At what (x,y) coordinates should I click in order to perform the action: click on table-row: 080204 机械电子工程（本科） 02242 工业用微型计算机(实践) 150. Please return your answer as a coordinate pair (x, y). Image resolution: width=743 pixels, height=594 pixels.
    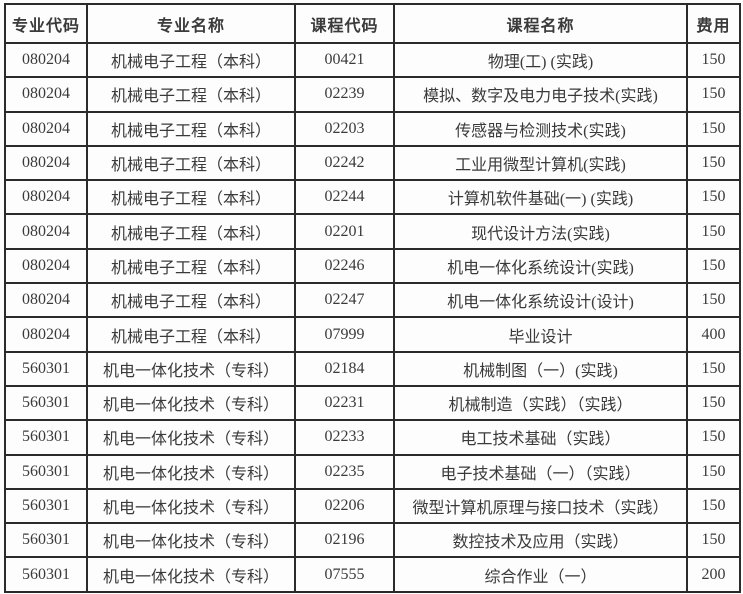
    Looking at the image, I should click on (372, 163).